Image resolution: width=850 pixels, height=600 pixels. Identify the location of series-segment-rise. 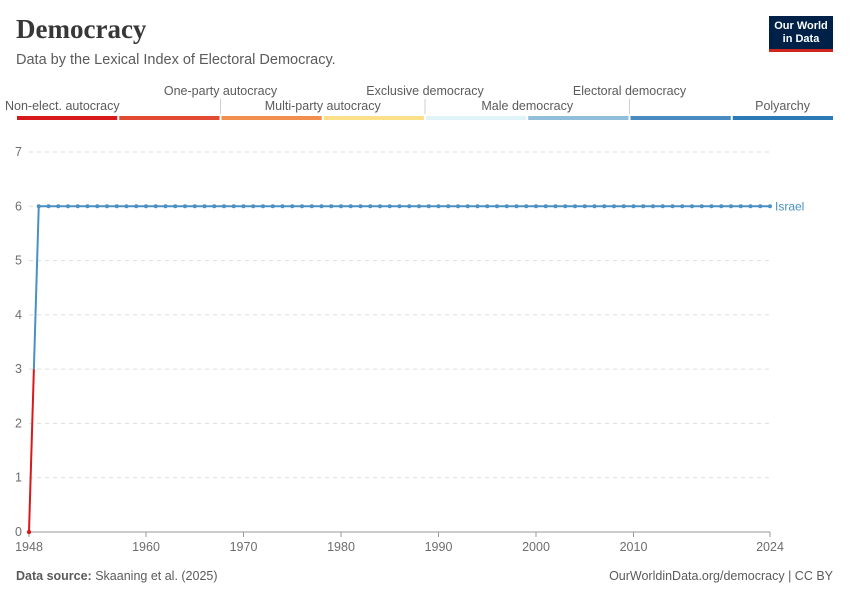
(36, 288).